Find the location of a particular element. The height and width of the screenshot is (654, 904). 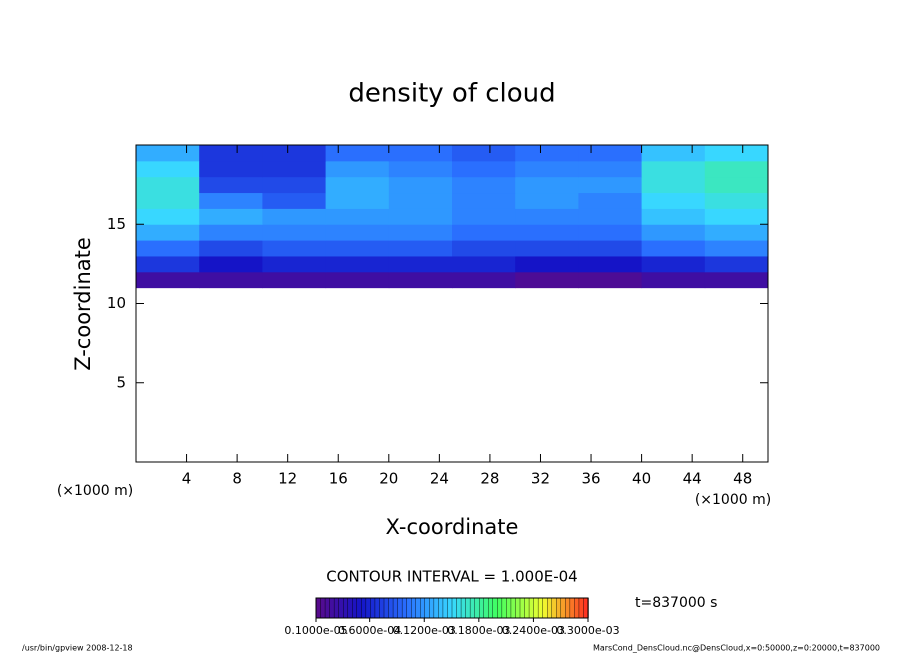

colorbar-tick-label: 0.6000e-04 is located at coordinates (369, 630).